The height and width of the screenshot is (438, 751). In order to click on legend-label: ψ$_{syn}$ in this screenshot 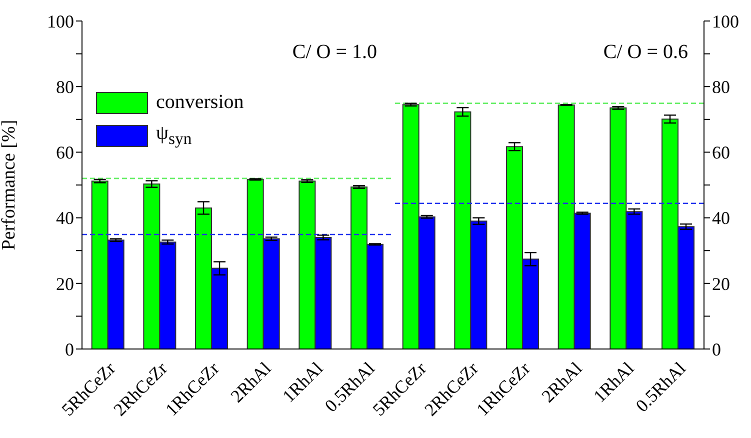, I will do `click(174, 135)`.